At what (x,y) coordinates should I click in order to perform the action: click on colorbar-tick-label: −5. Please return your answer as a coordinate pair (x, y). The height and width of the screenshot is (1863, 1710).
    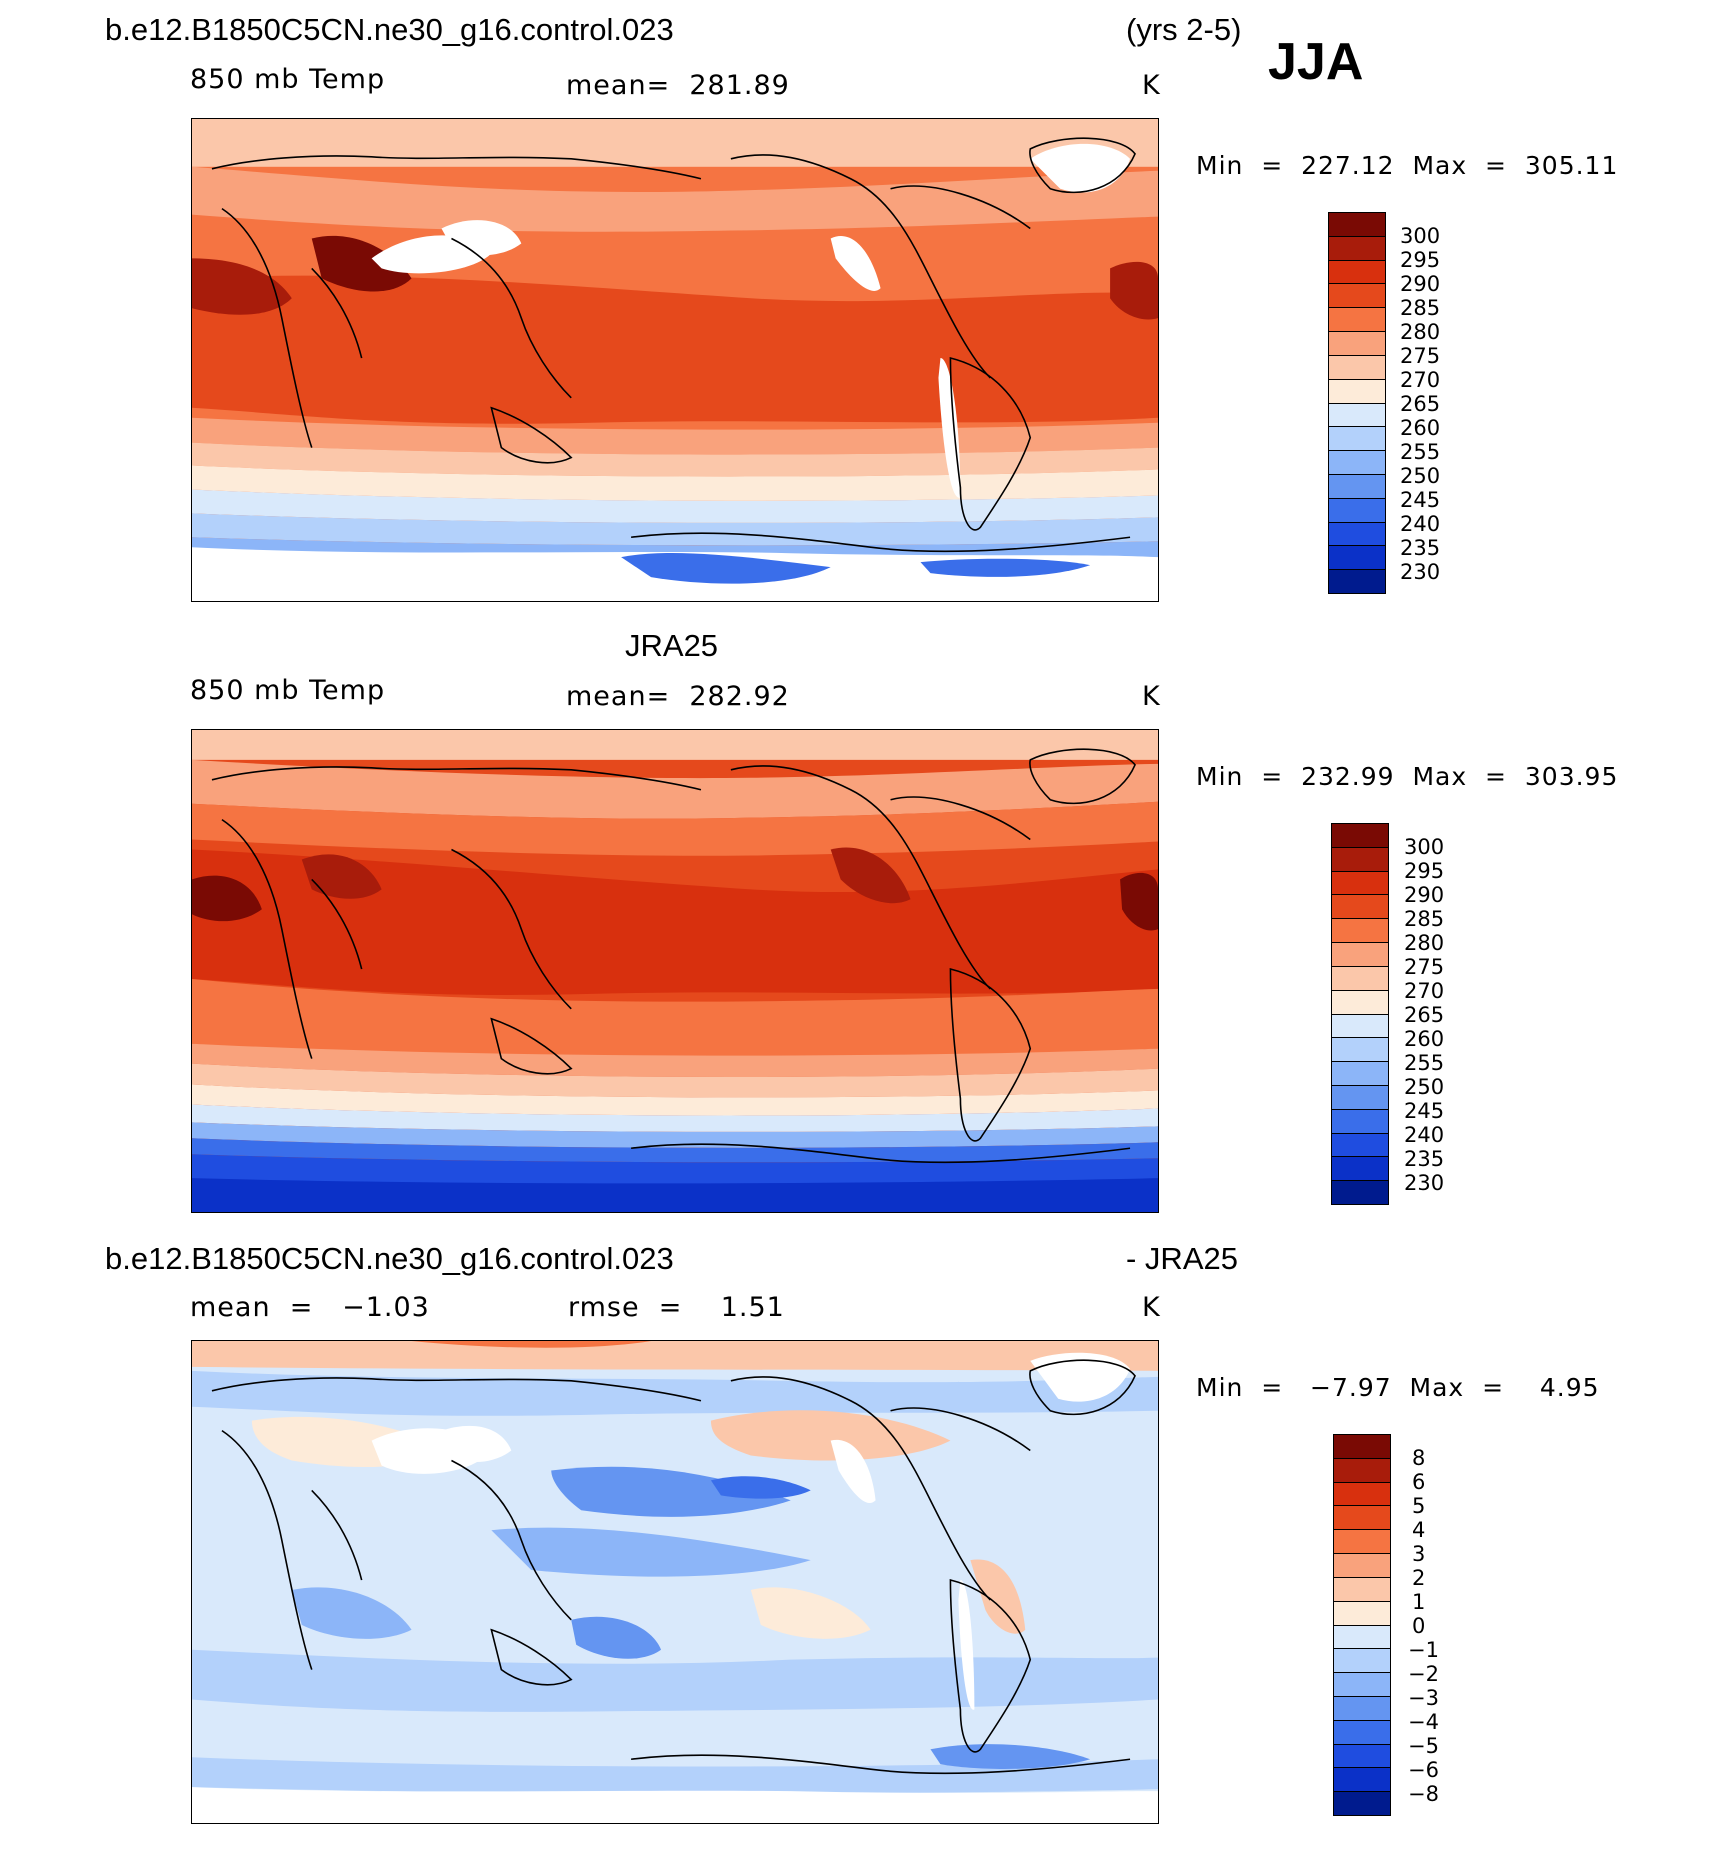
    Looking at the image, I should click on (1423, 1746).